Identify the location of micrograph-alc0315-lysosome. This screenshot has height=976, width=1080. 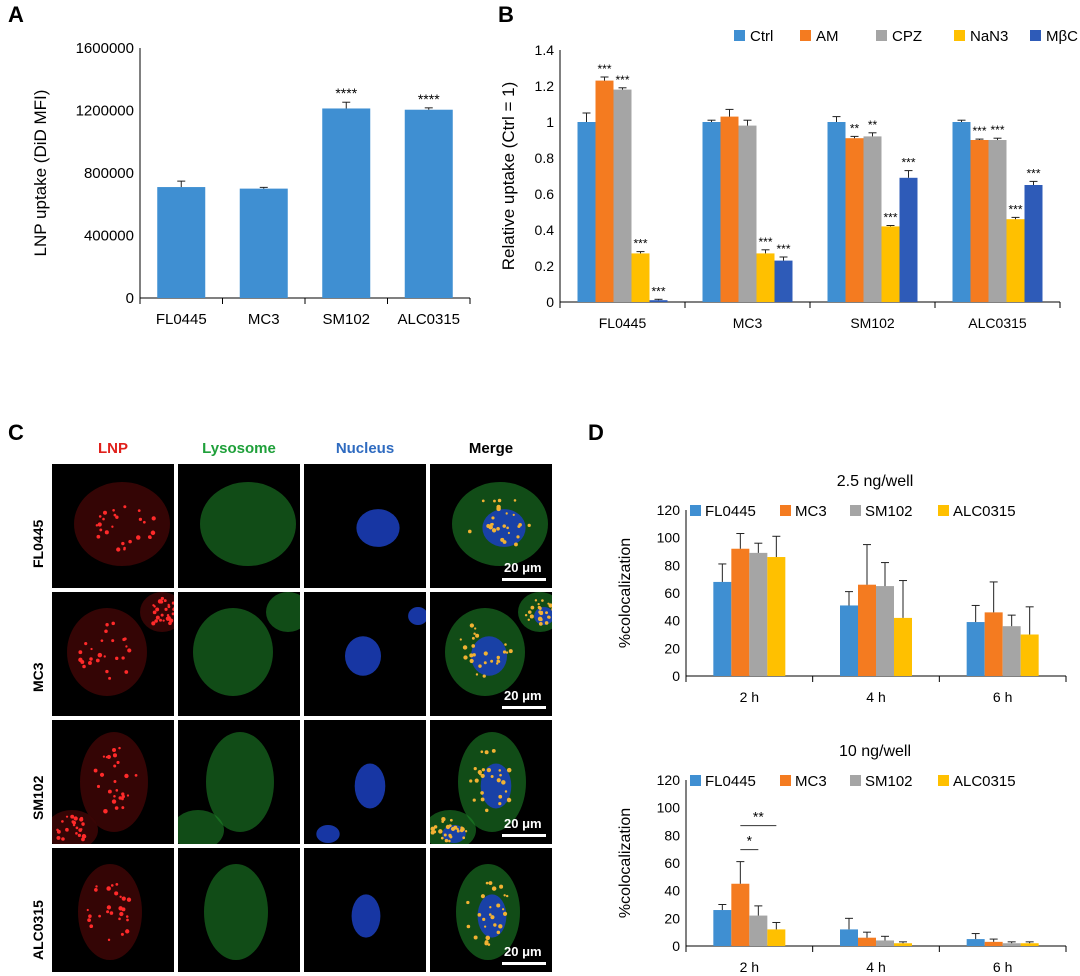
(239, 910).